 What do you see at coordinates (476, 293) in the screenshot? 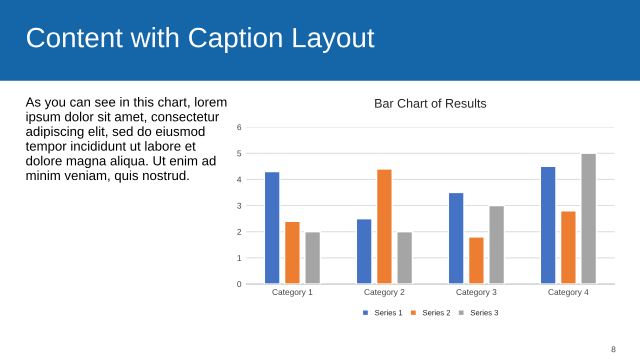
I see `x-tick-label: Category 3` at bounding box center [476, 293].